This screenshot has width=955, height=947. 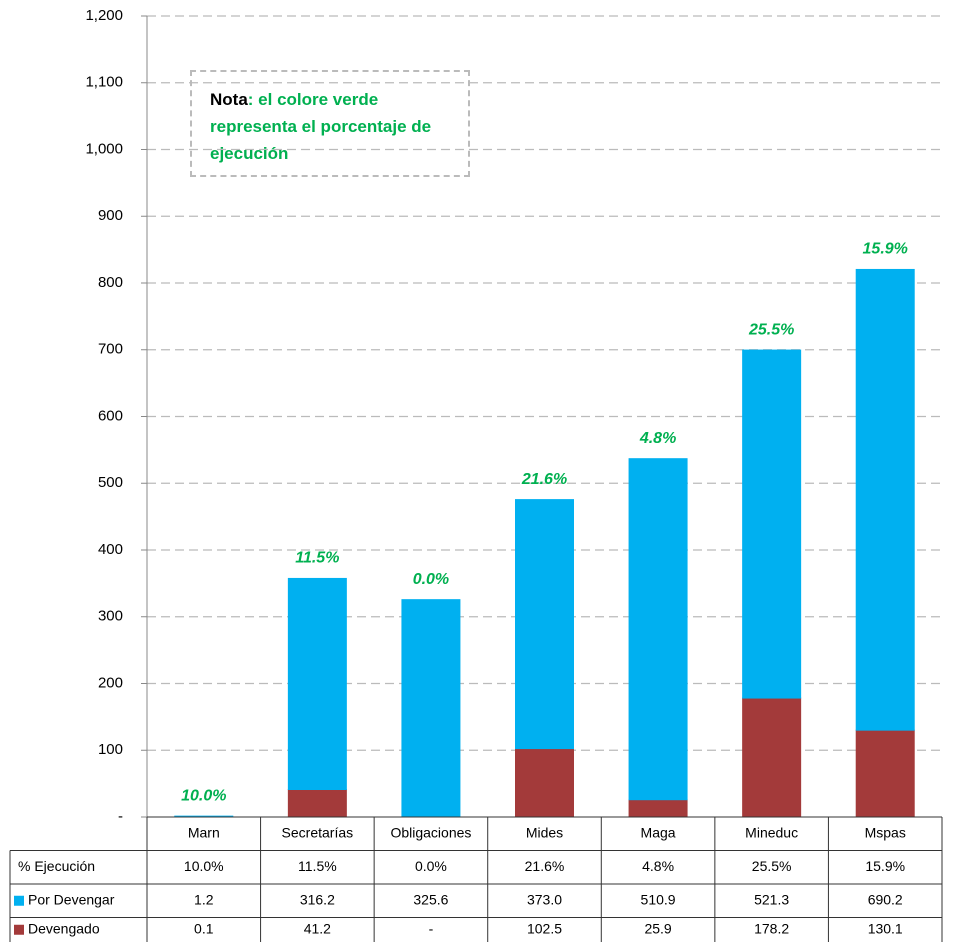 What do you see at coordinates (317, 928) in the screenshot?
I see `table-cell: 41.2` at bounding box center [317, 928].